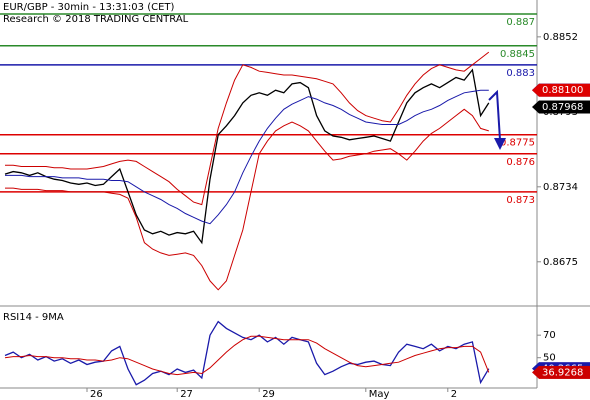 The width and height of the screenshot is (590, 400). Describe the element at coordinates (520, 73) in the screenshot. I see `level-label: 0.883` at that location.